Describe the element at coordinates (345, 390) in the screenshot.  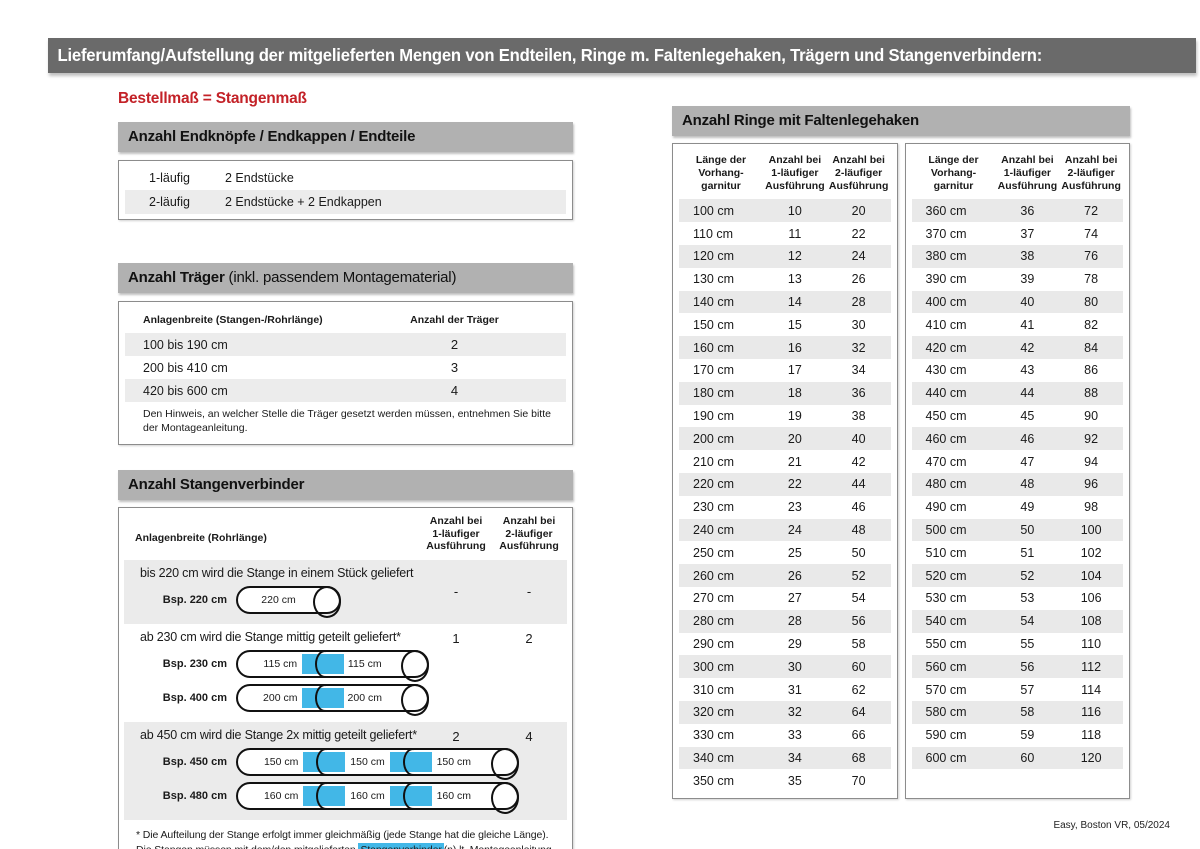
I see `table-row: 420 bis 600 cm 4` at that location.